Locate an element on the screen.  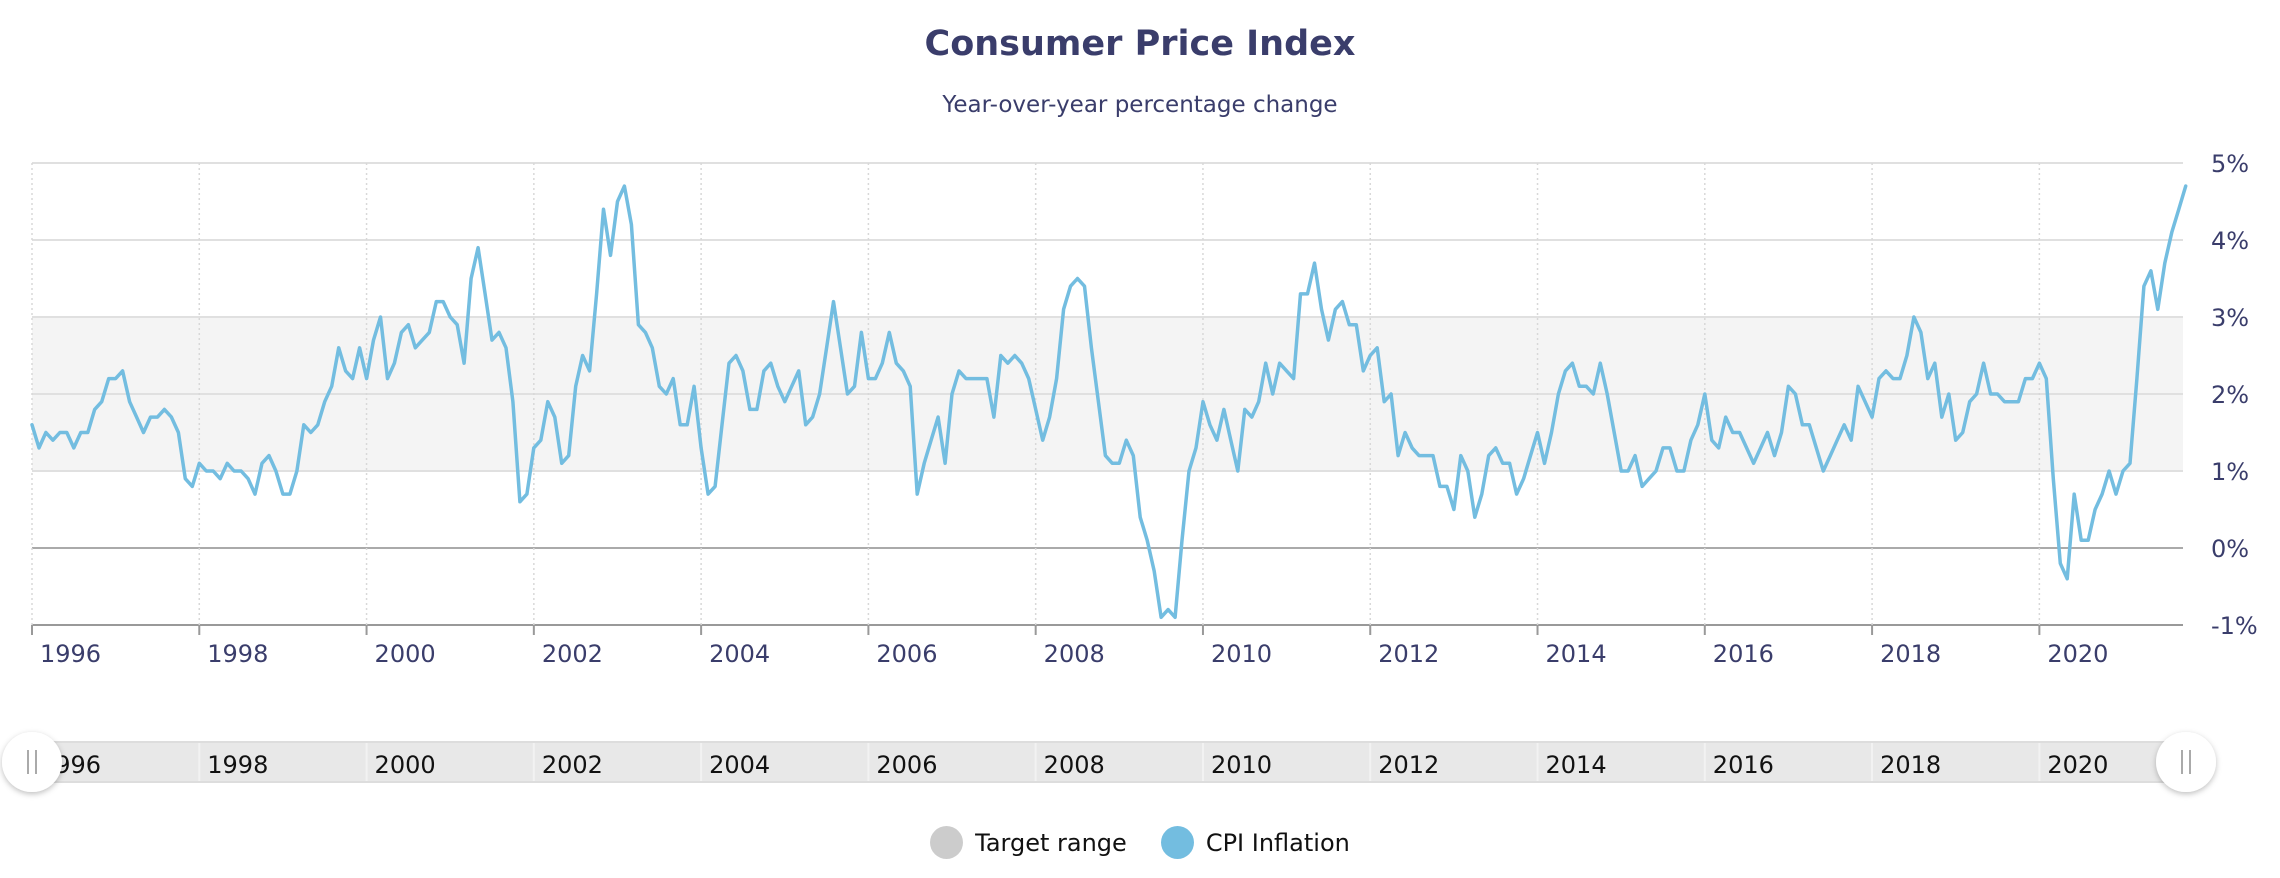
legend-item-cpi-inflation: CPI Inflation is located at coordinates (1255, 842).